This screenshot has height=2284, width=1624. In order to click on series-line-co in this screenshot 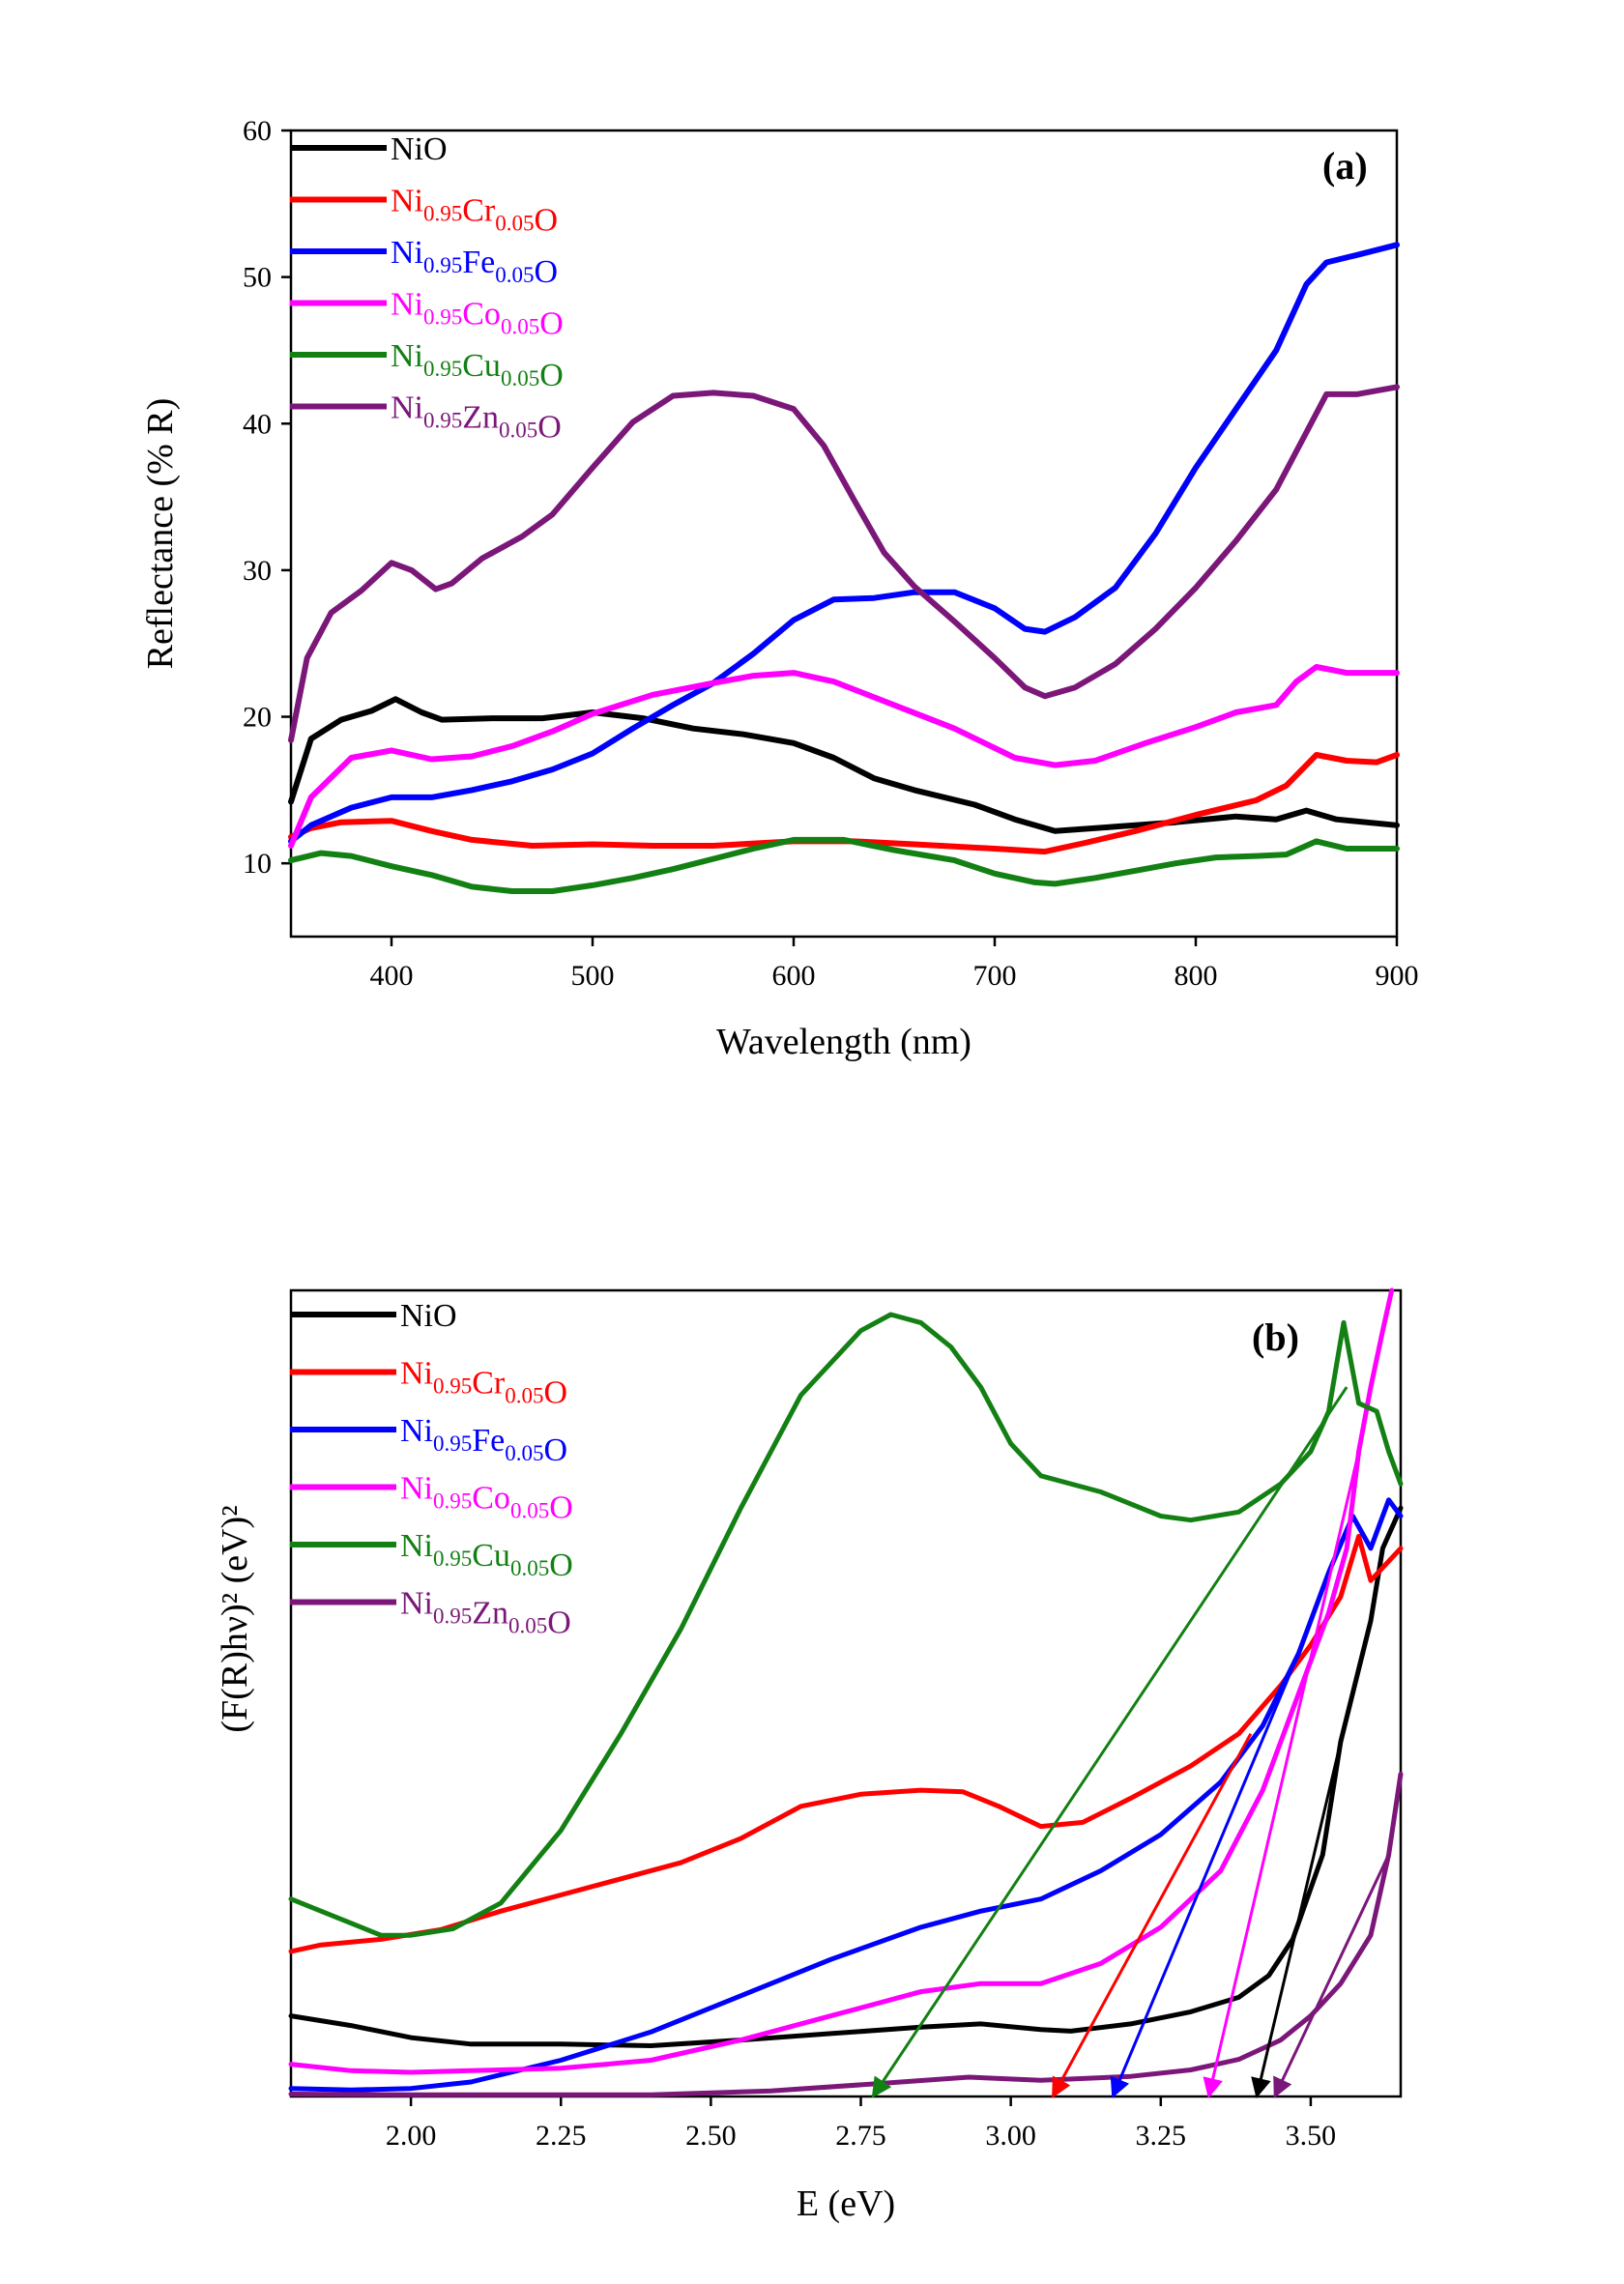, I will do `click(844, 756)`.